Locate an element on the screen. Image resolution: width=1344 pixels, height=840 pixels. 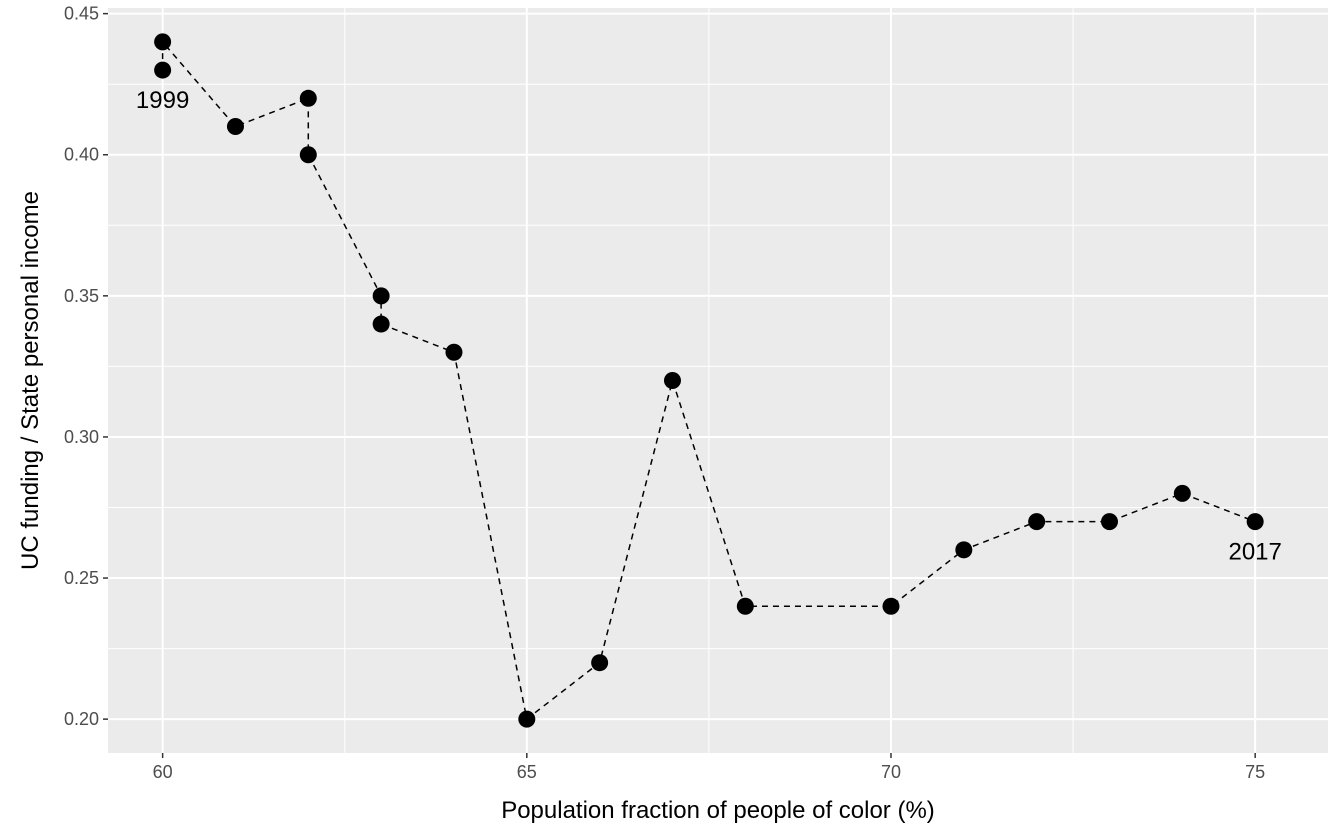
y-tick-label: 0.20 is located at coordinates (81, 719).